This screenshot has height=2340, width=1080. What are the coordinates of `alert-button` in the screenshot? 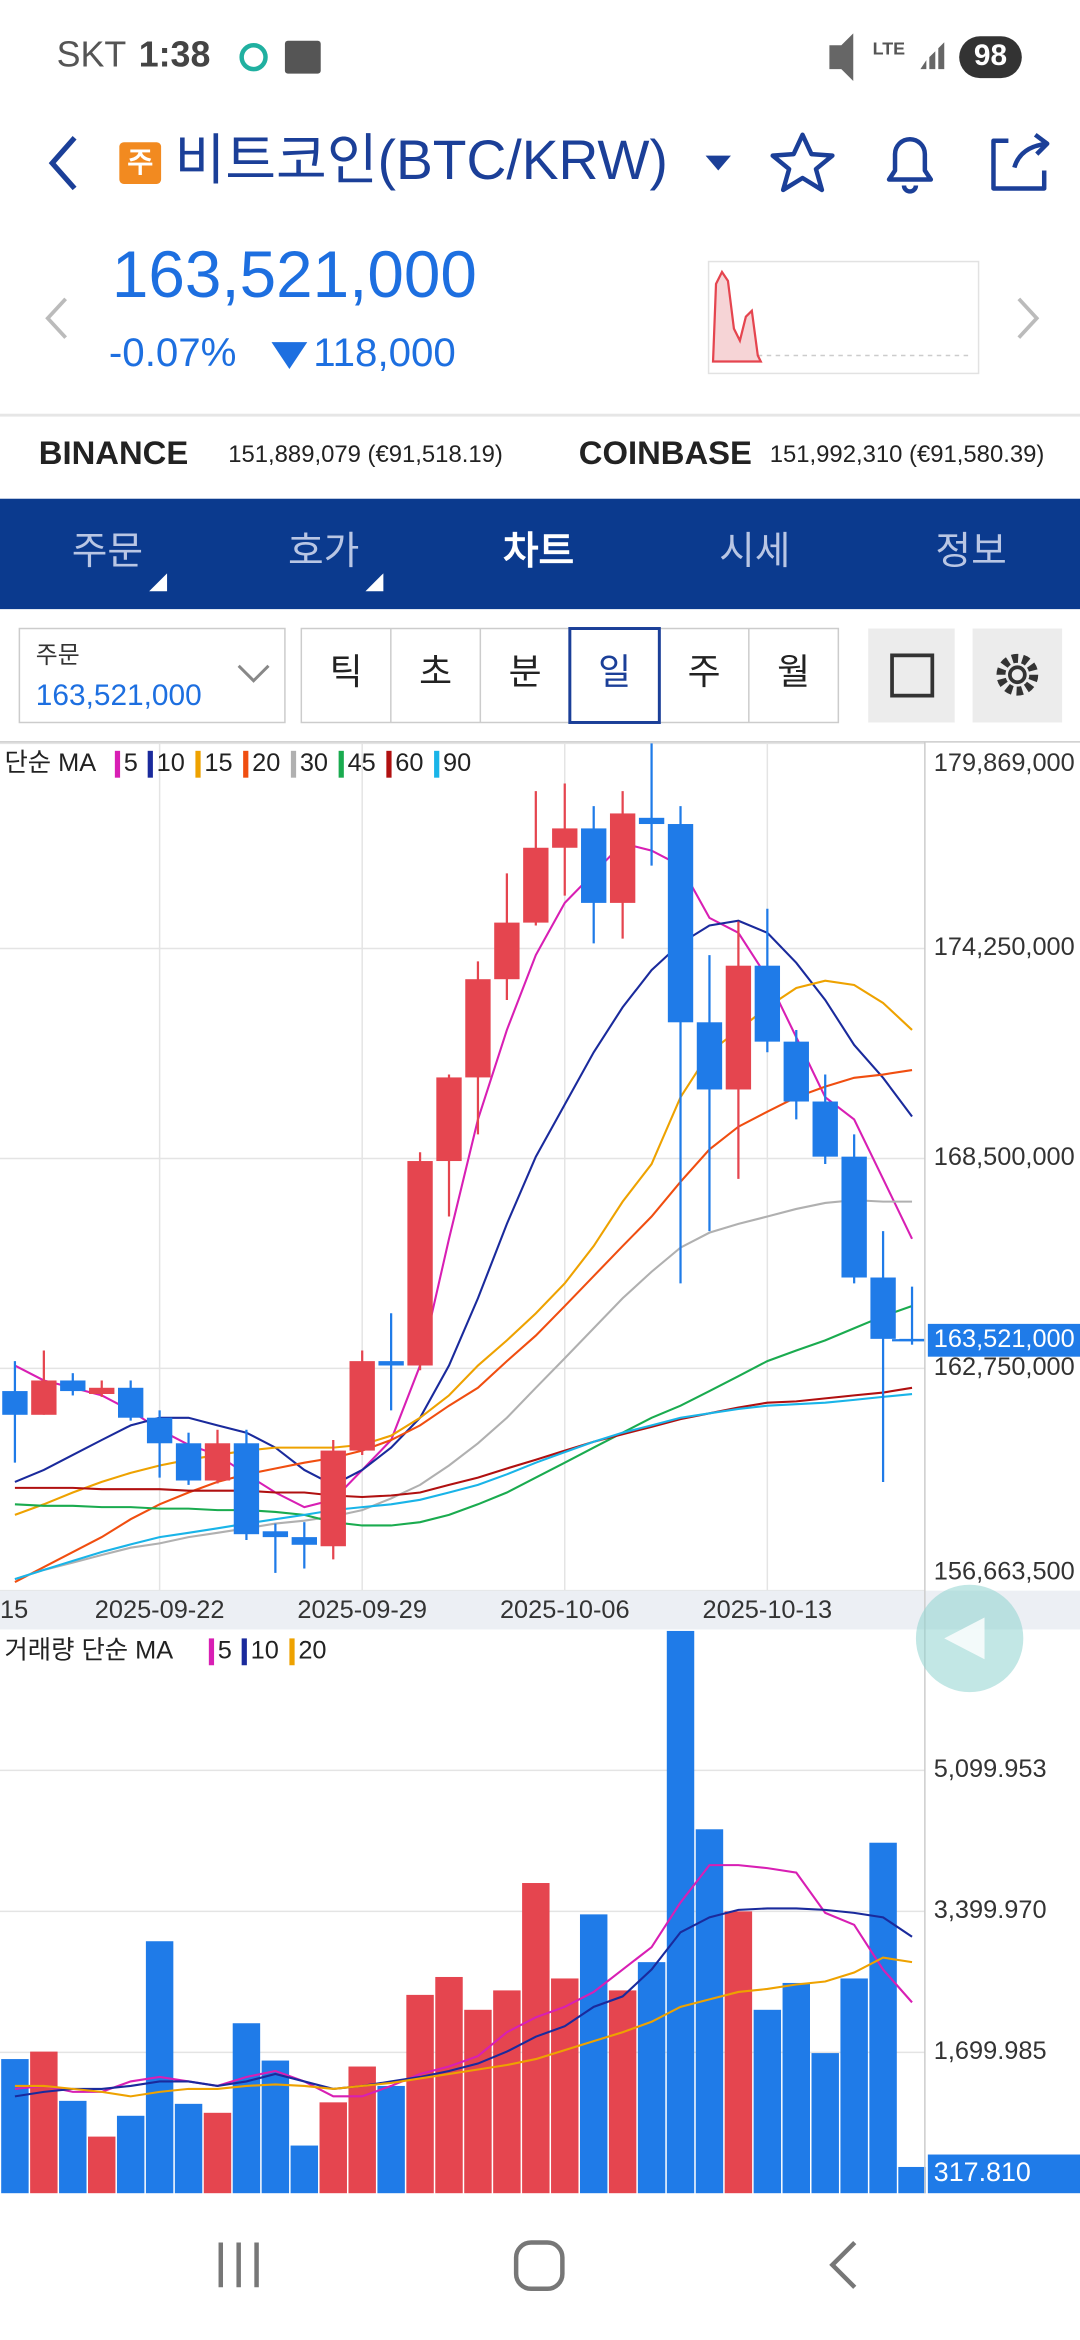 It's located at (910, 165).